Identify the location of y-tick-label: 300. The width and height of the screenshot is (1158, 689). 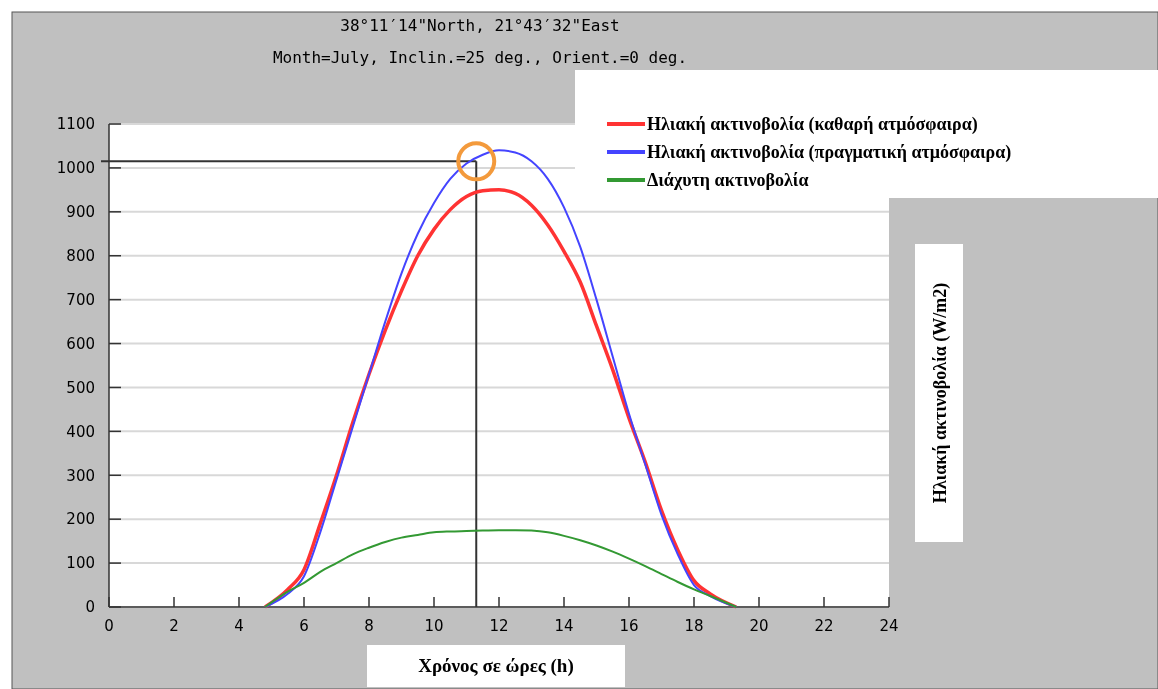
(80, 475).